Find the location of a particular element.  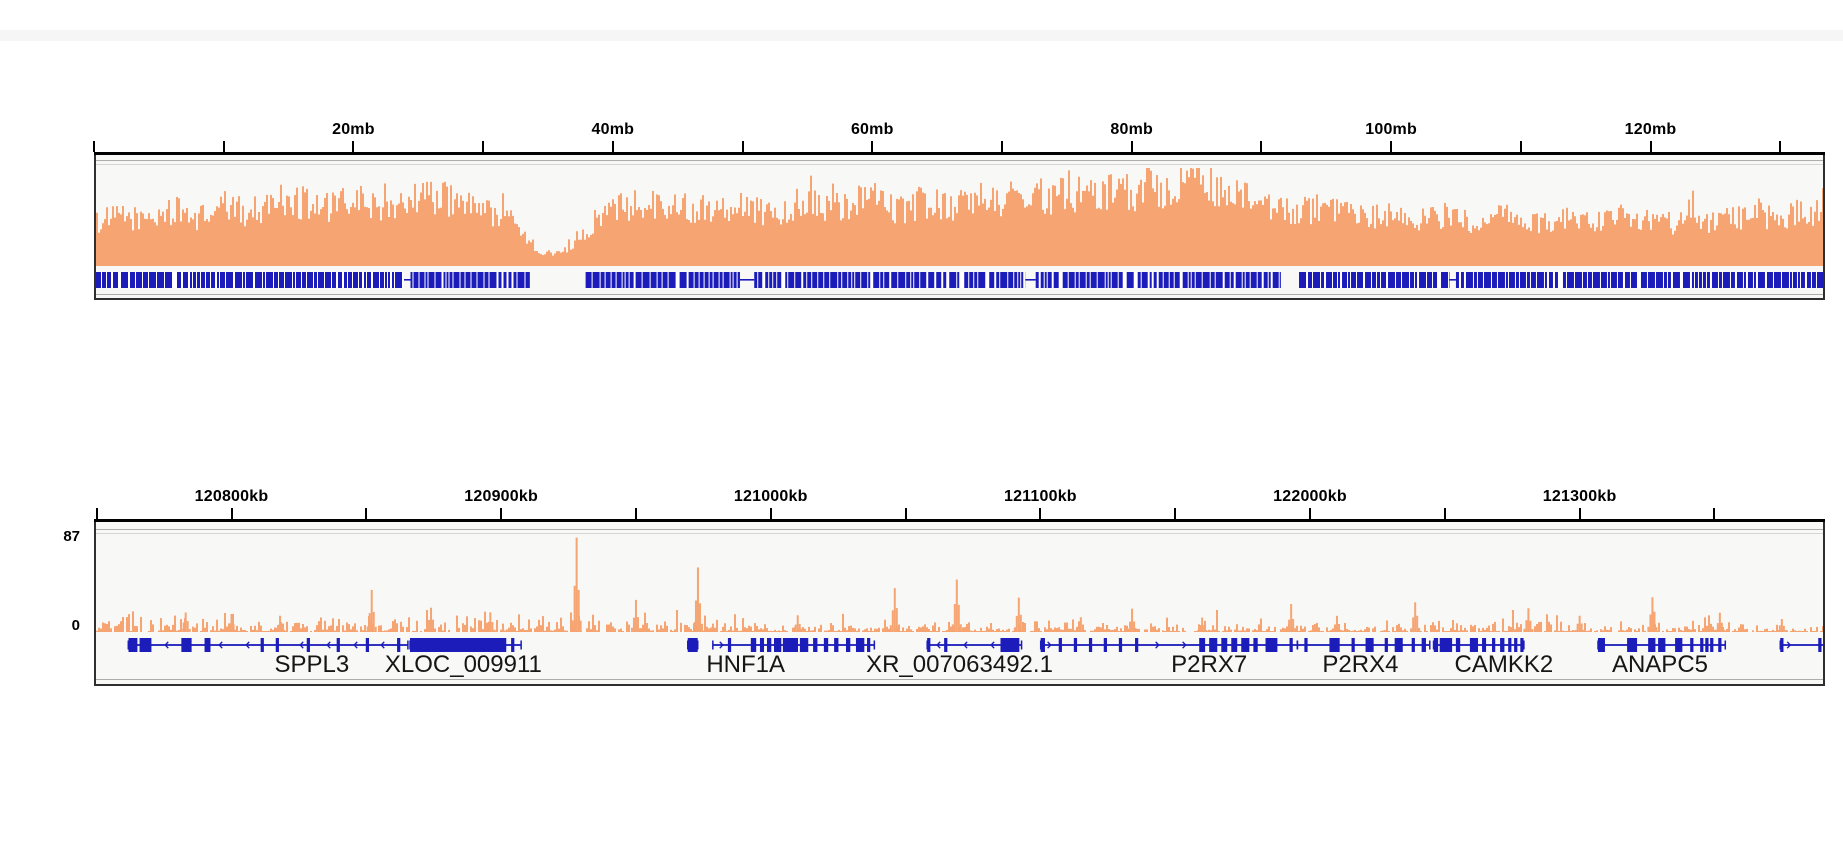

ruler-tick-label: 40mb is located at coordinates (613, 129).